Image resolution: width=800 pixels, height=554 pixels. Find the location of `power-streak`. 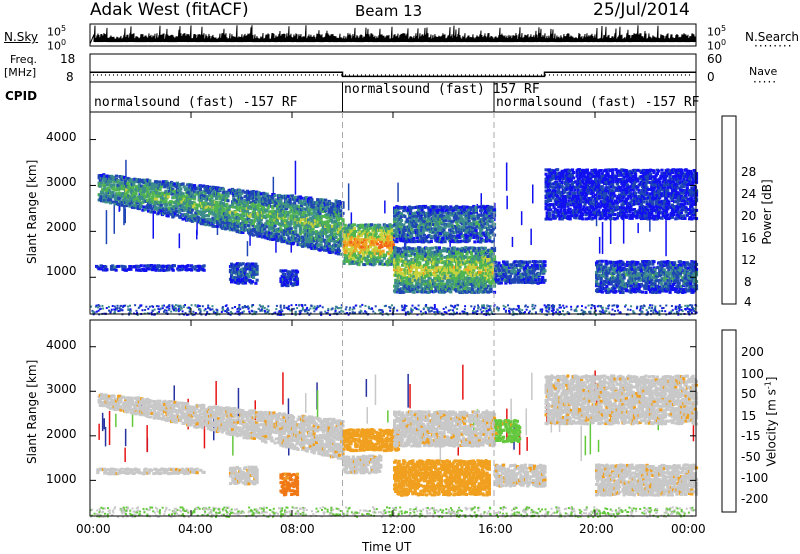

power-streak is located at coordinates (398, 192).